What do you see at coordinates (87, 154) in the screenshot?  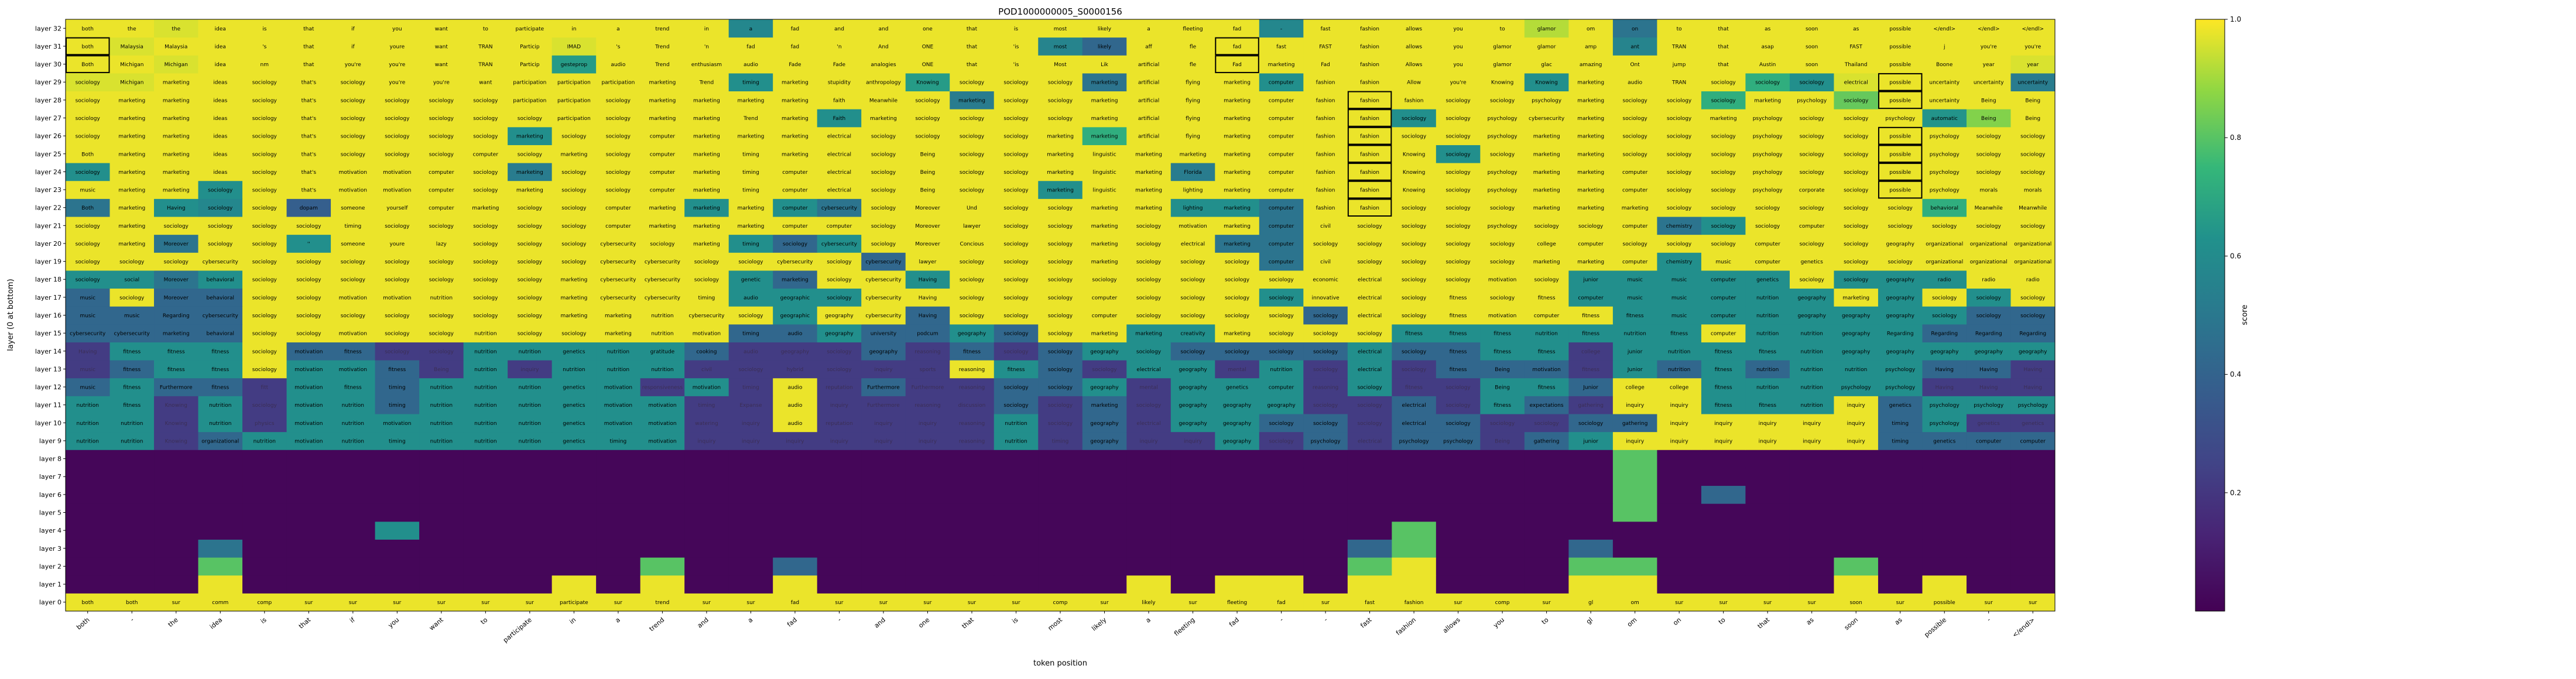 I see `cell-label: Both` at bounding box center [87, 154].